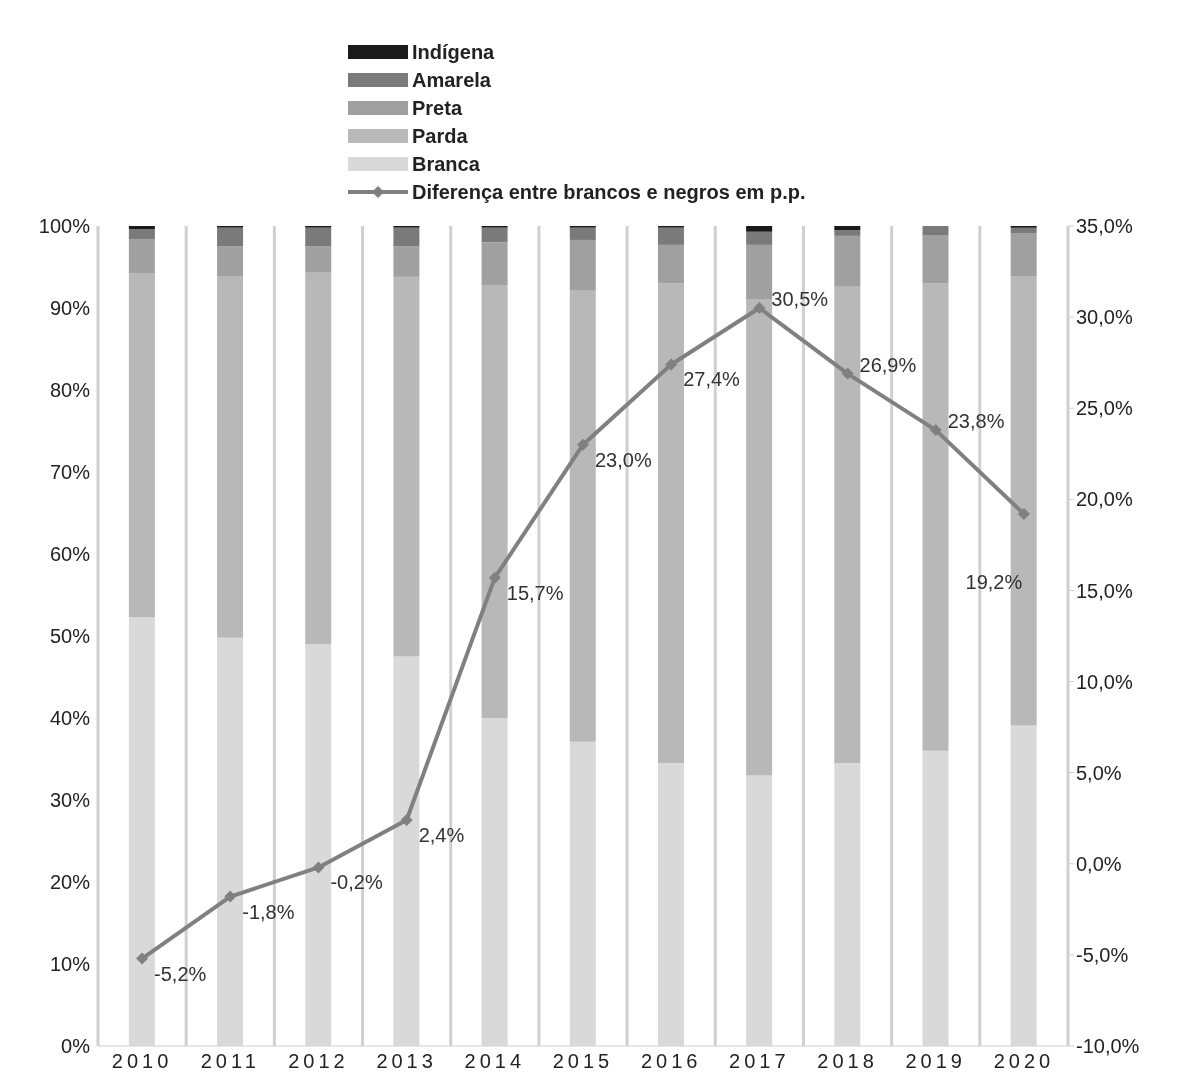 Image resolution: width=1202 pixels, height=1089 pixels. What do you see at coordinates (70, 554) in the screenshot?
I see `y-tick-label: 60%` at bounding box center [70, 554].